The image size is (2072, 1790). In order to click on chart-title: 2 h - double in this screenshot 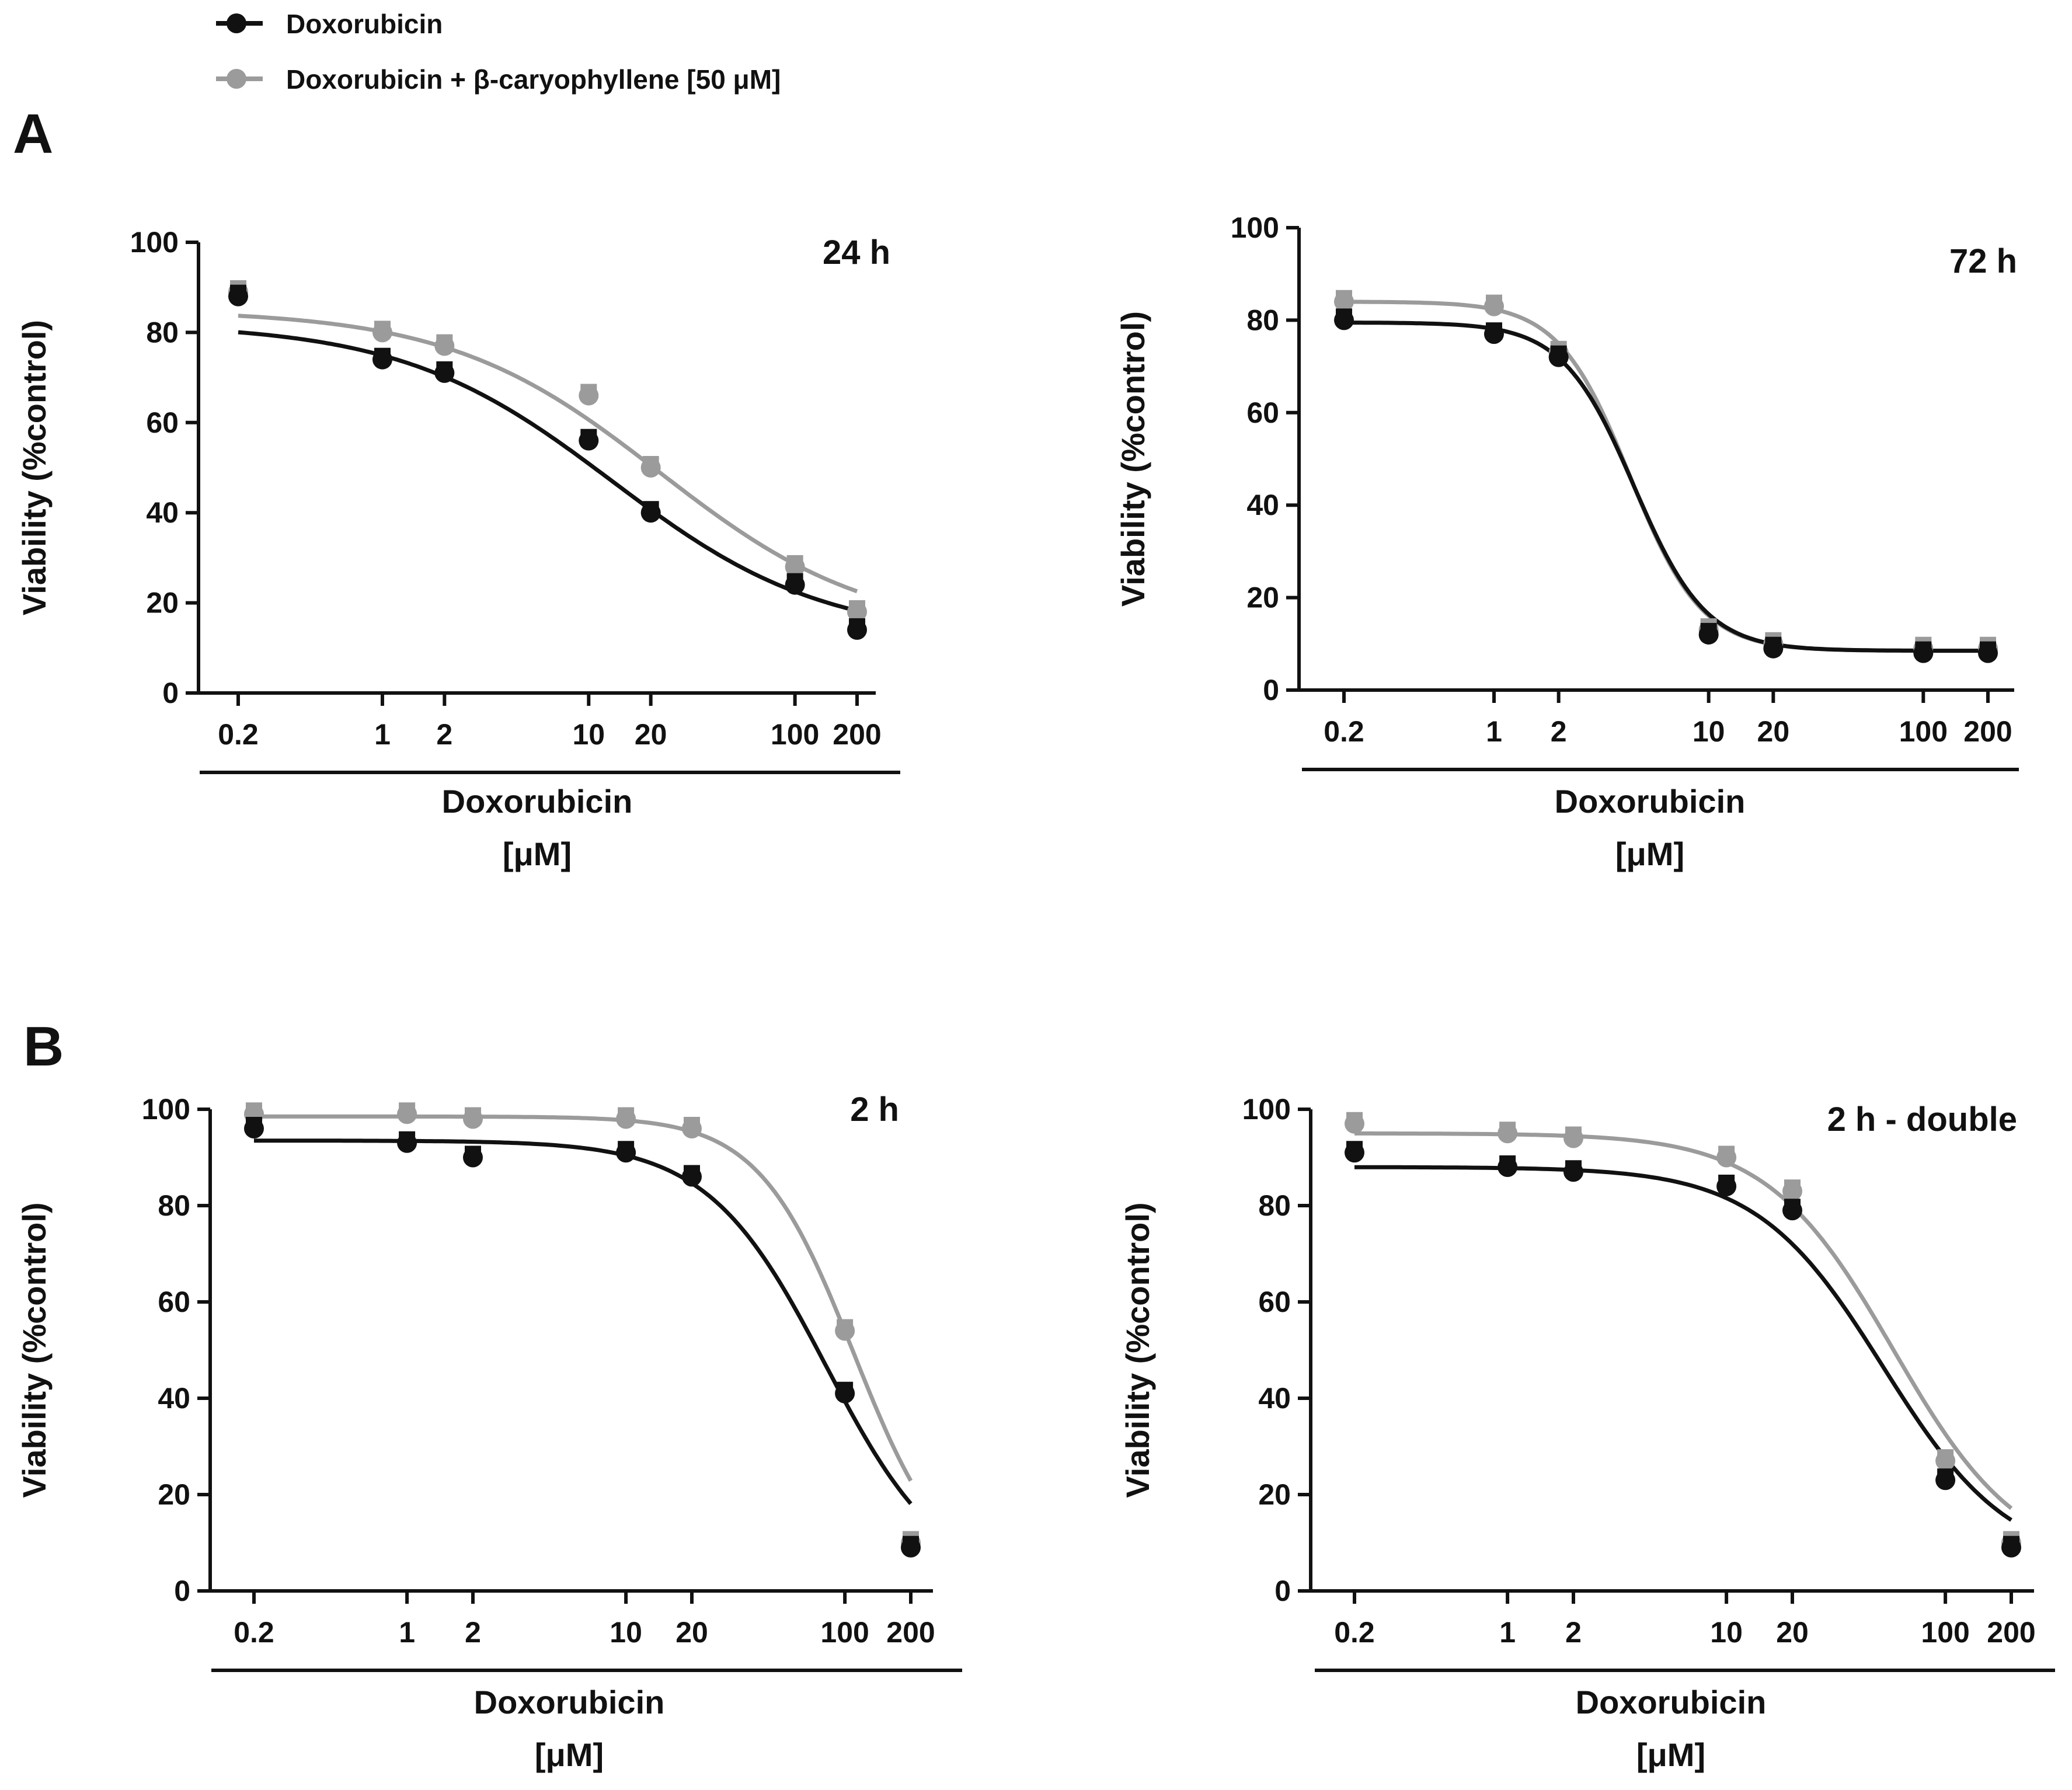, I will do `click(1922, 1119)`.